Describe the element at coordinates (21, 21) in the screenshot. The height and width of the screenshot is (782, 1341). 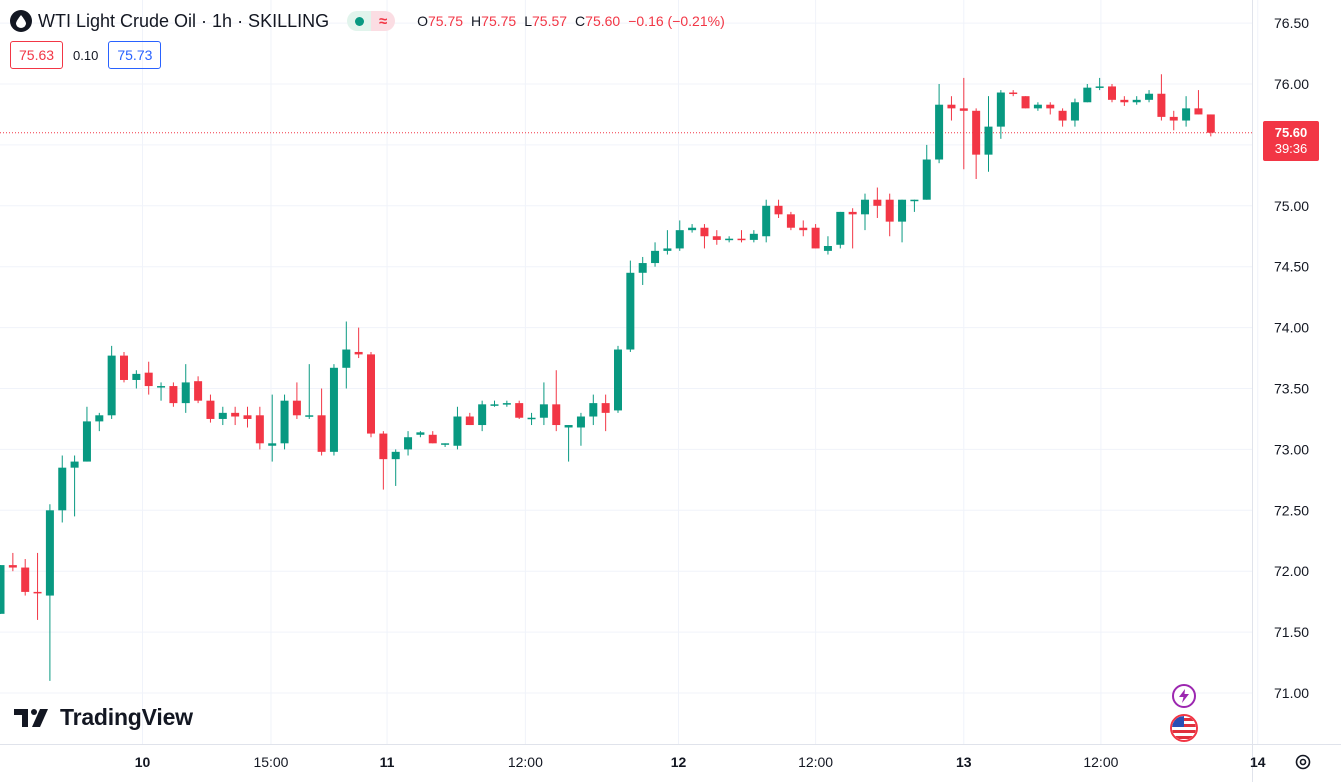
I see `oil-drop-icon` at that location.